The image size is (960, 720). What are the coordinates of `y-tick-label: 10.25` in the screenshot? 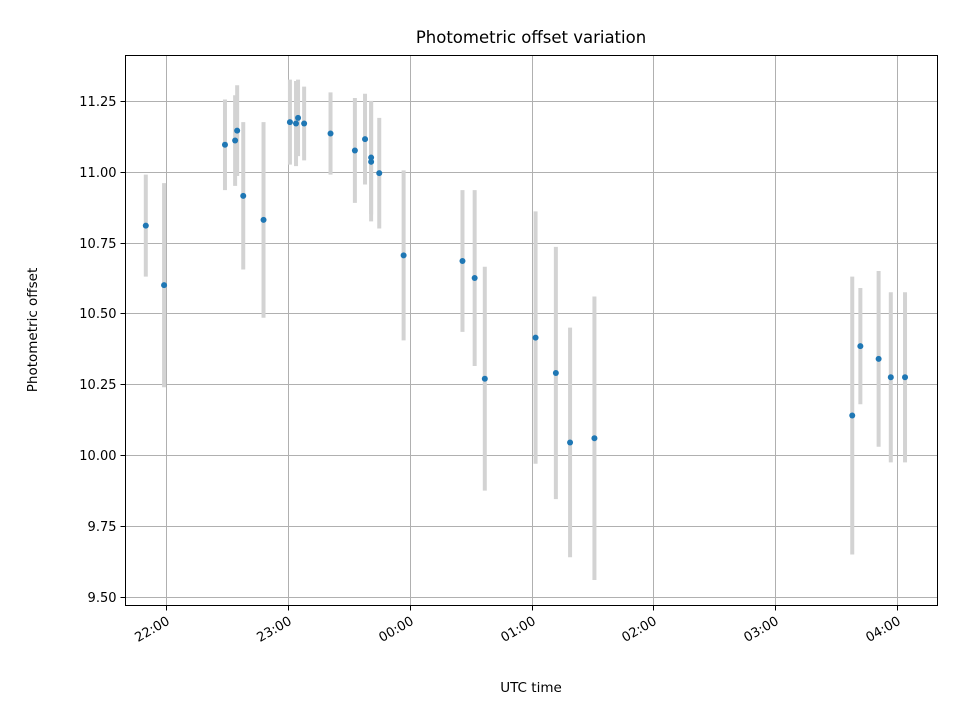 It's located at (97, 385).